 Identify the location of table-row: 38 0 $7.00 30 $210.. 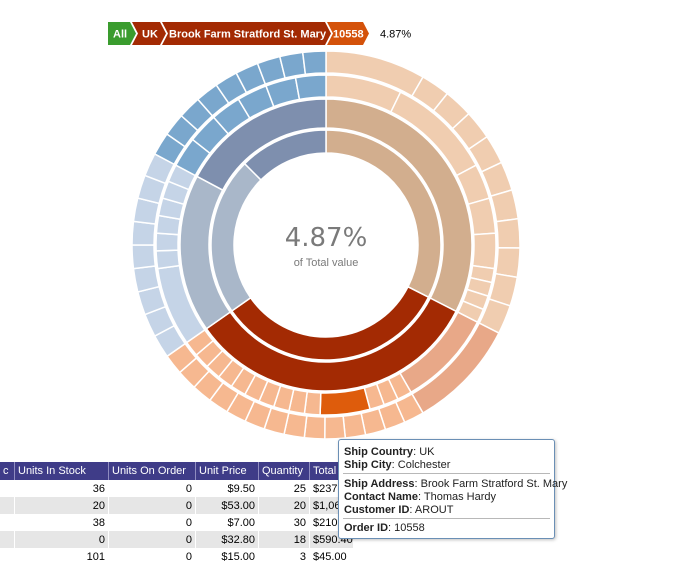
(177, 522).